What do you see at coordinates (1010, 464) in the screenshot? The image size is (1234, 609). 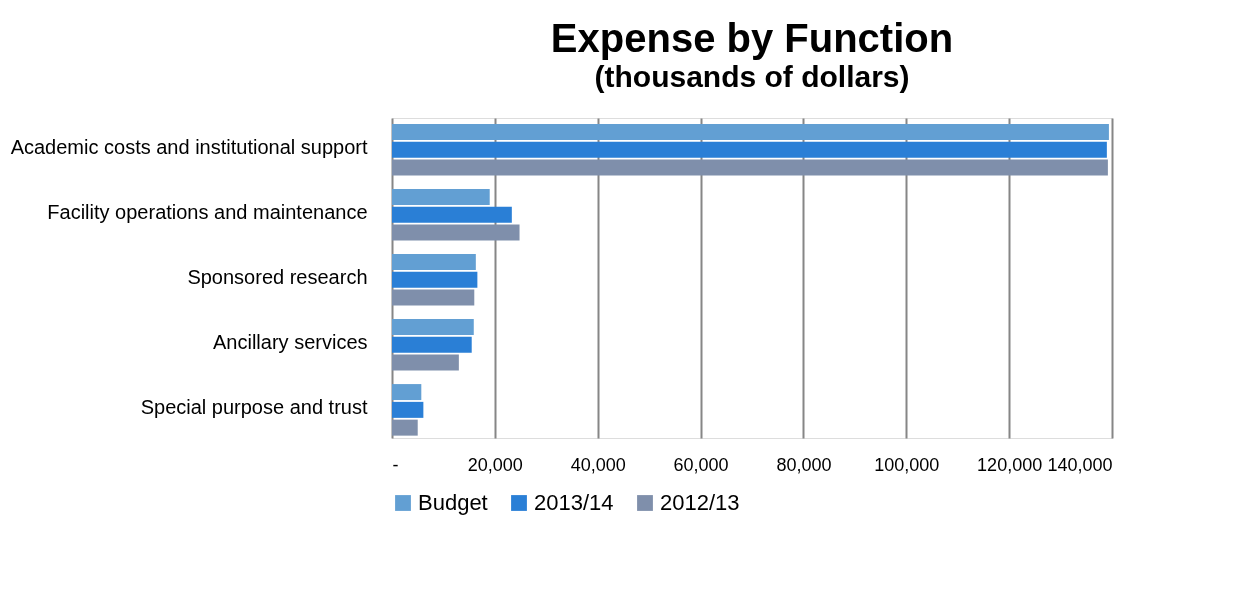 I see `x-tick-label: 120,000` at bounding box center [1010, 464].